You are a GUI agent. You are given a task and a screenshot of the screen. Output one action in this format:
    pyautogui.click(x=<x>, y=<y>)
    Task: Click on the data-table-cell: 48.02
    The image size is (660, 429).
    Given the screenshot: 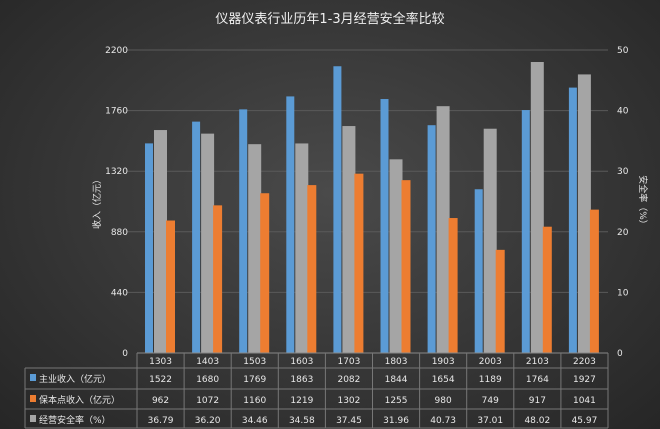 What is the action you would take?
    pyautogui.click(x=537, y=421)
    